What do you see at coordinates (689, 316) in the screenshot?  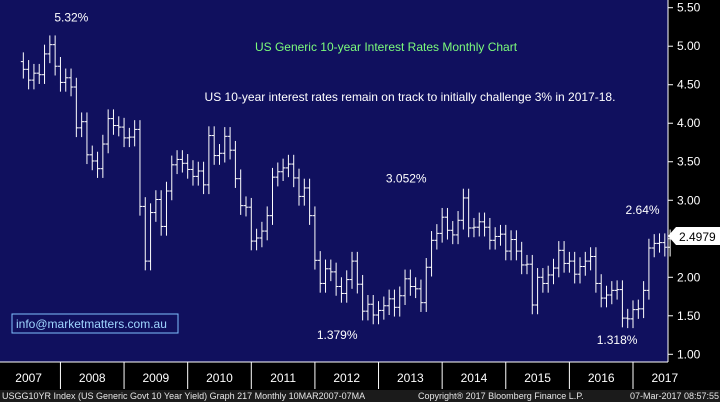 I see `y-tick-label: 1.50` at bounding box center [689, 316].